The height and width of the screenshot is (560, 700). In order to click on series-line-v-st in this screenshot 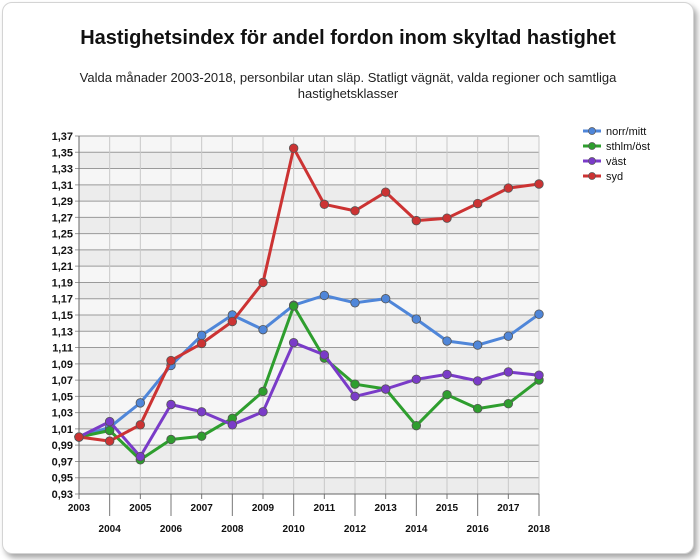, I will do `click(309, 400)`.